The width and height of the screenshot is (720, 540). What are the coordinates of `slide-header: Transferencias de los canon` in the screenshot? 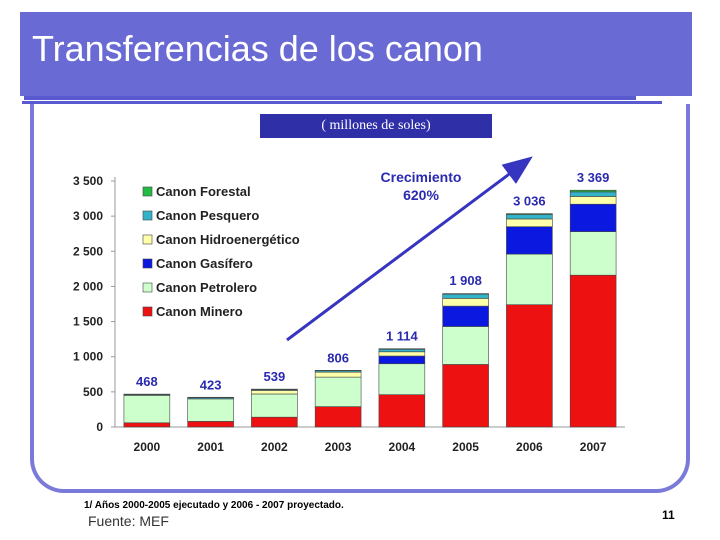 It's located at (356, 54).